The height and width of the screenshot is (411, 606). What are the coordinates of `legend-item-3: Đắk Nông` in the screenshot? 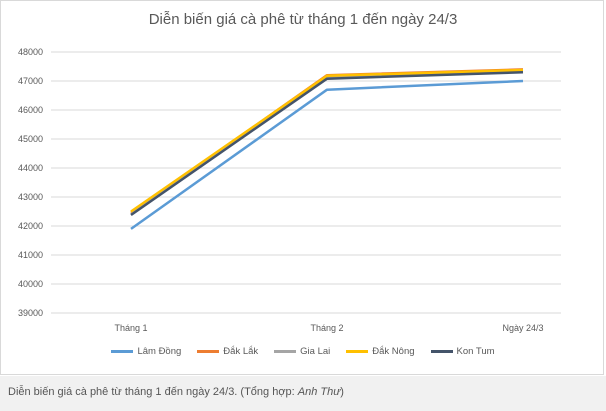 It's located at (380, 351).